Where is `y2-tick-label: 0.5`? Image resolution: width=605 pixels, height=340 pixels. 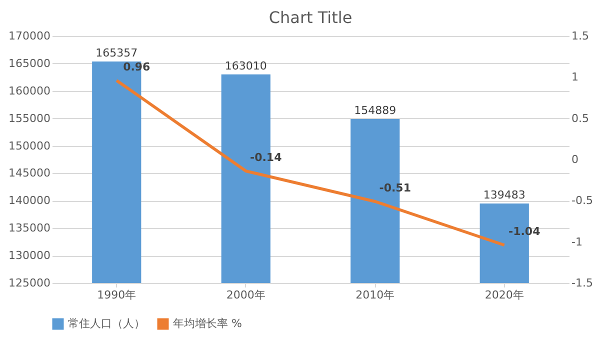 y2-tick-label: 0.5 is located at coordinates (580, 118).